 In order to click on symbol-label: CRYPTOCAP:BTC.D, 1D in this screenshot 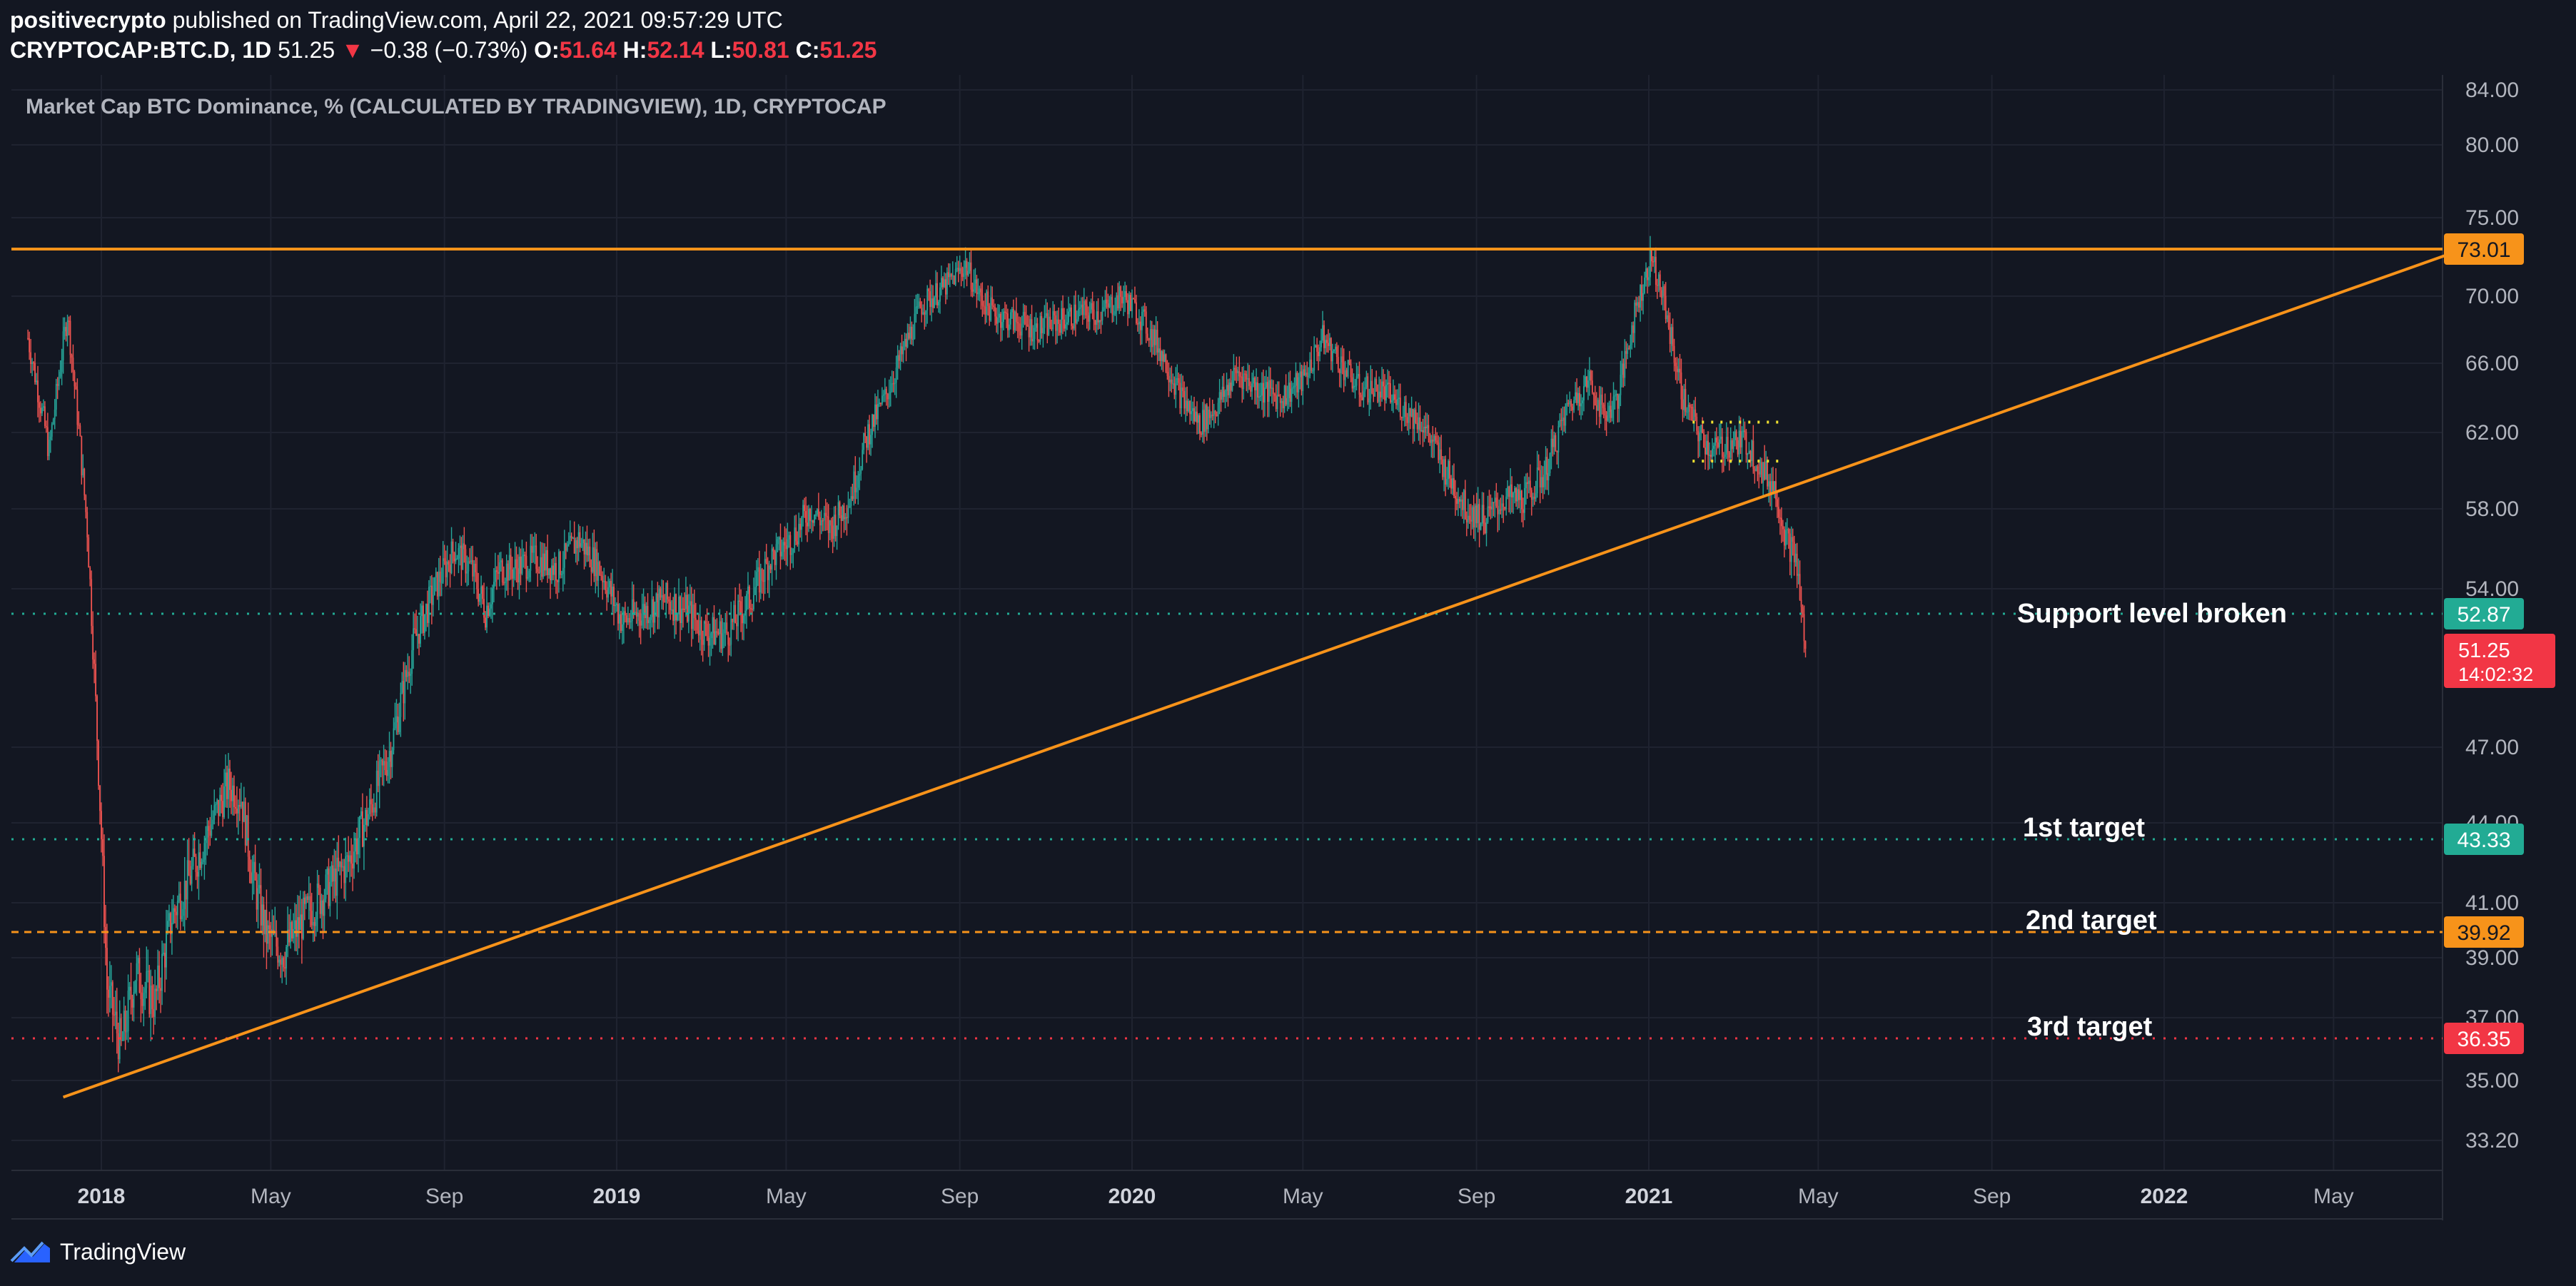, I will do `click(141, 50)`.